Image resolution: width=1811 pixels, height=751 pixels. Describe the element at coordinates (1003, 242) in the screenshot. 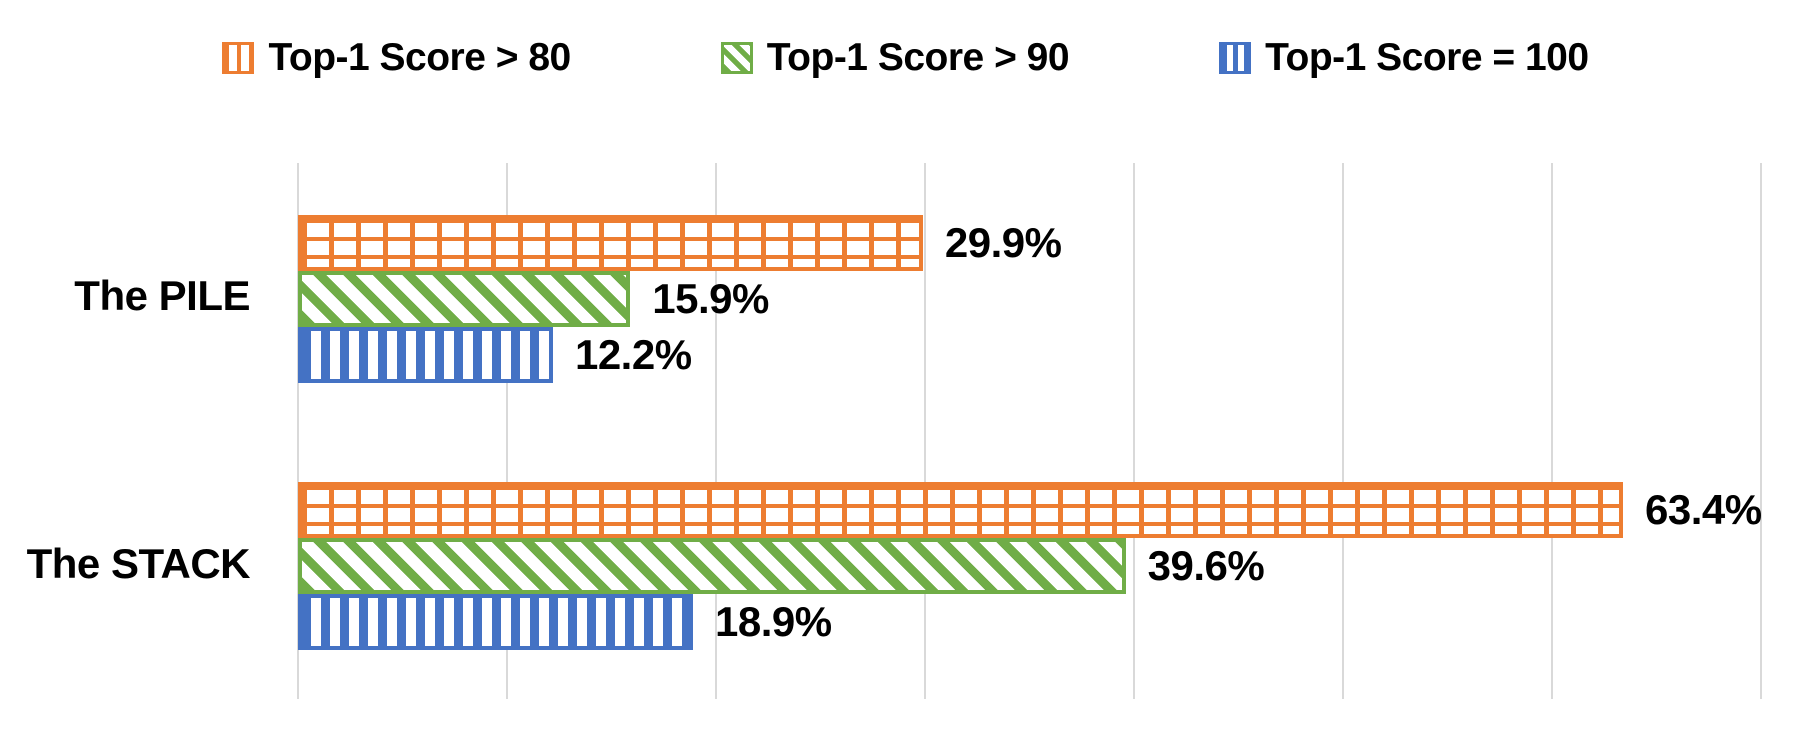

I see `bar-value-label: 29.9%` at that location.